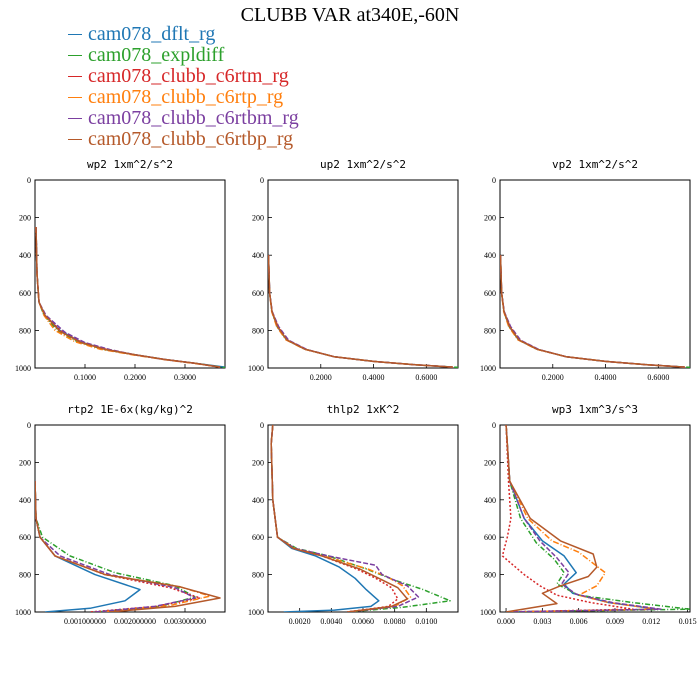 This screenshot has height=700, width=700. What do you see at coordinates (363, 164) in the screenshot?
I see `subplot-title: up2 1xm^2/s^2` at bounding box center [363, 164].